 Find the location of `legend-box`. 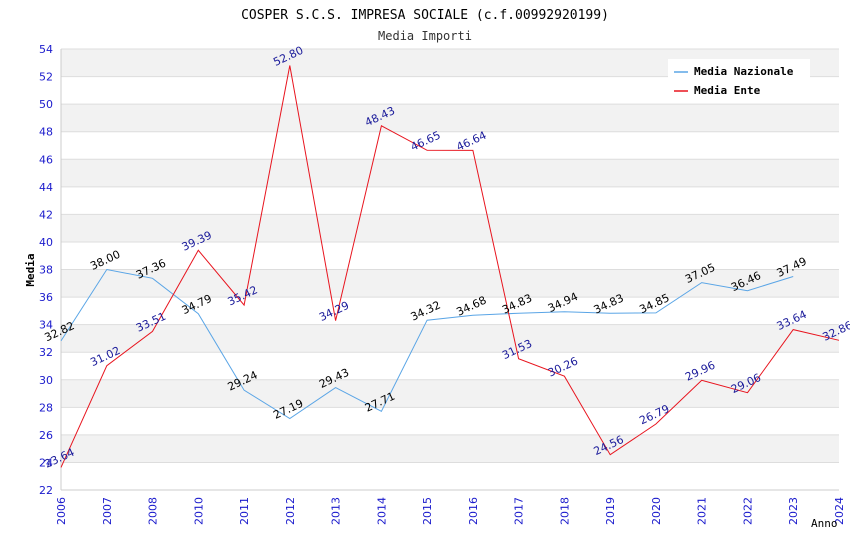

legend-box is located at coordinates (739, 81).